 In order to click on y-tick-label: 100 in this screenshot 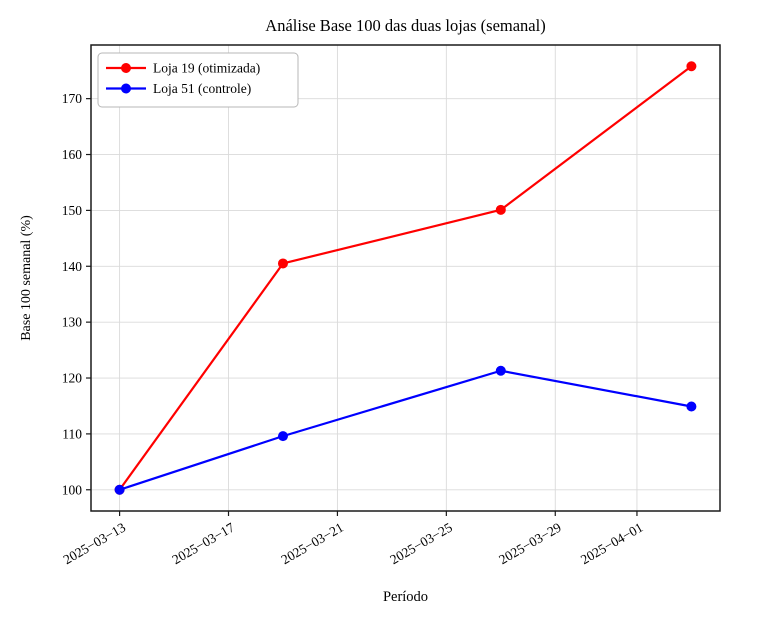, I will do `click(72, 489)`.